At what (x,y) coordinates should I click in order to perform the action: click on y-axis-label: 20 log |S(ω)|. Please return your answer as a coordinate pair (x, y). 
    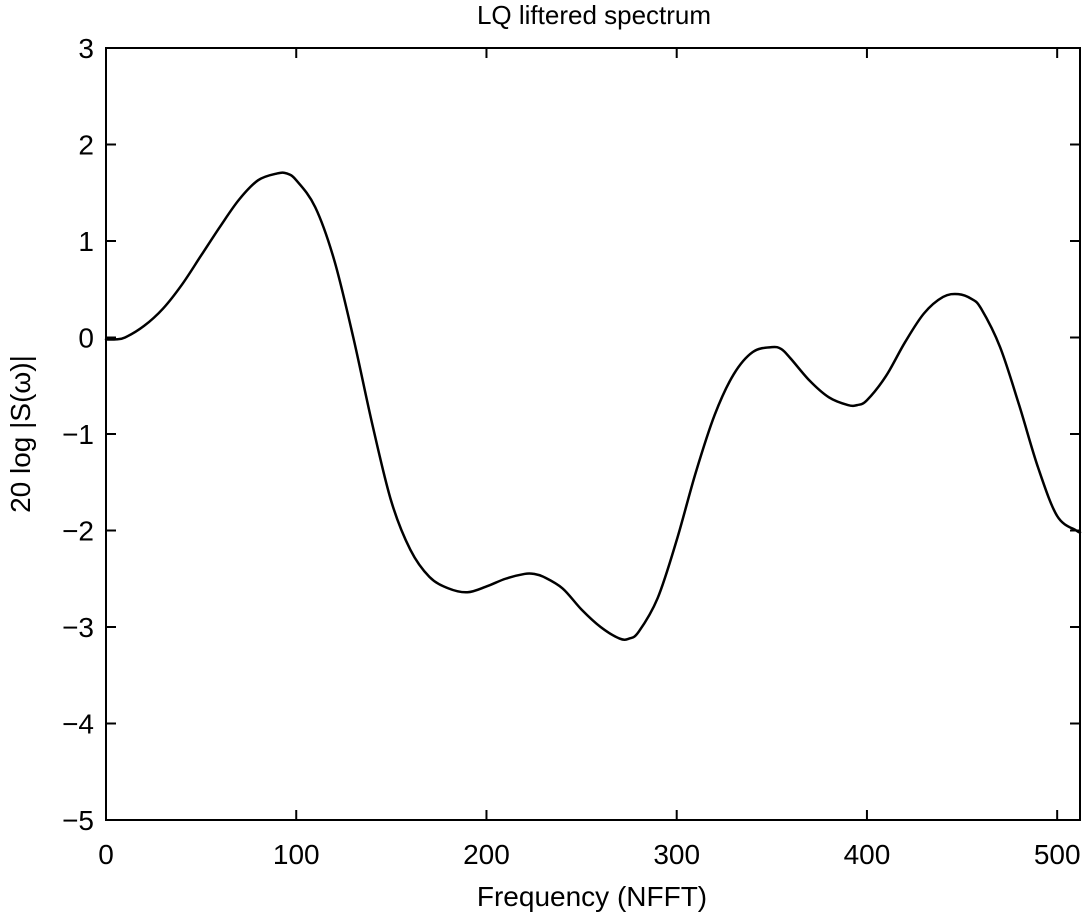
    Looking at the image, I should click on (20, 434).